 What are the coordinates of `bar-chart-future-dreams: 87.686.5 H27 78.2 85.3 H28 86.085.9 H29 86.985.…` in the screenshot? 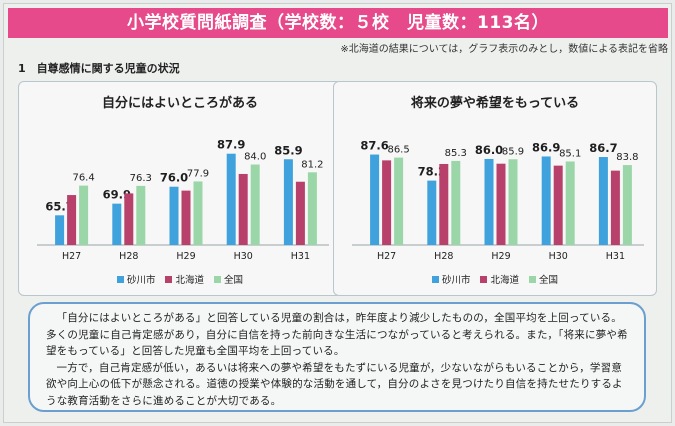 It's located at (498, 200).